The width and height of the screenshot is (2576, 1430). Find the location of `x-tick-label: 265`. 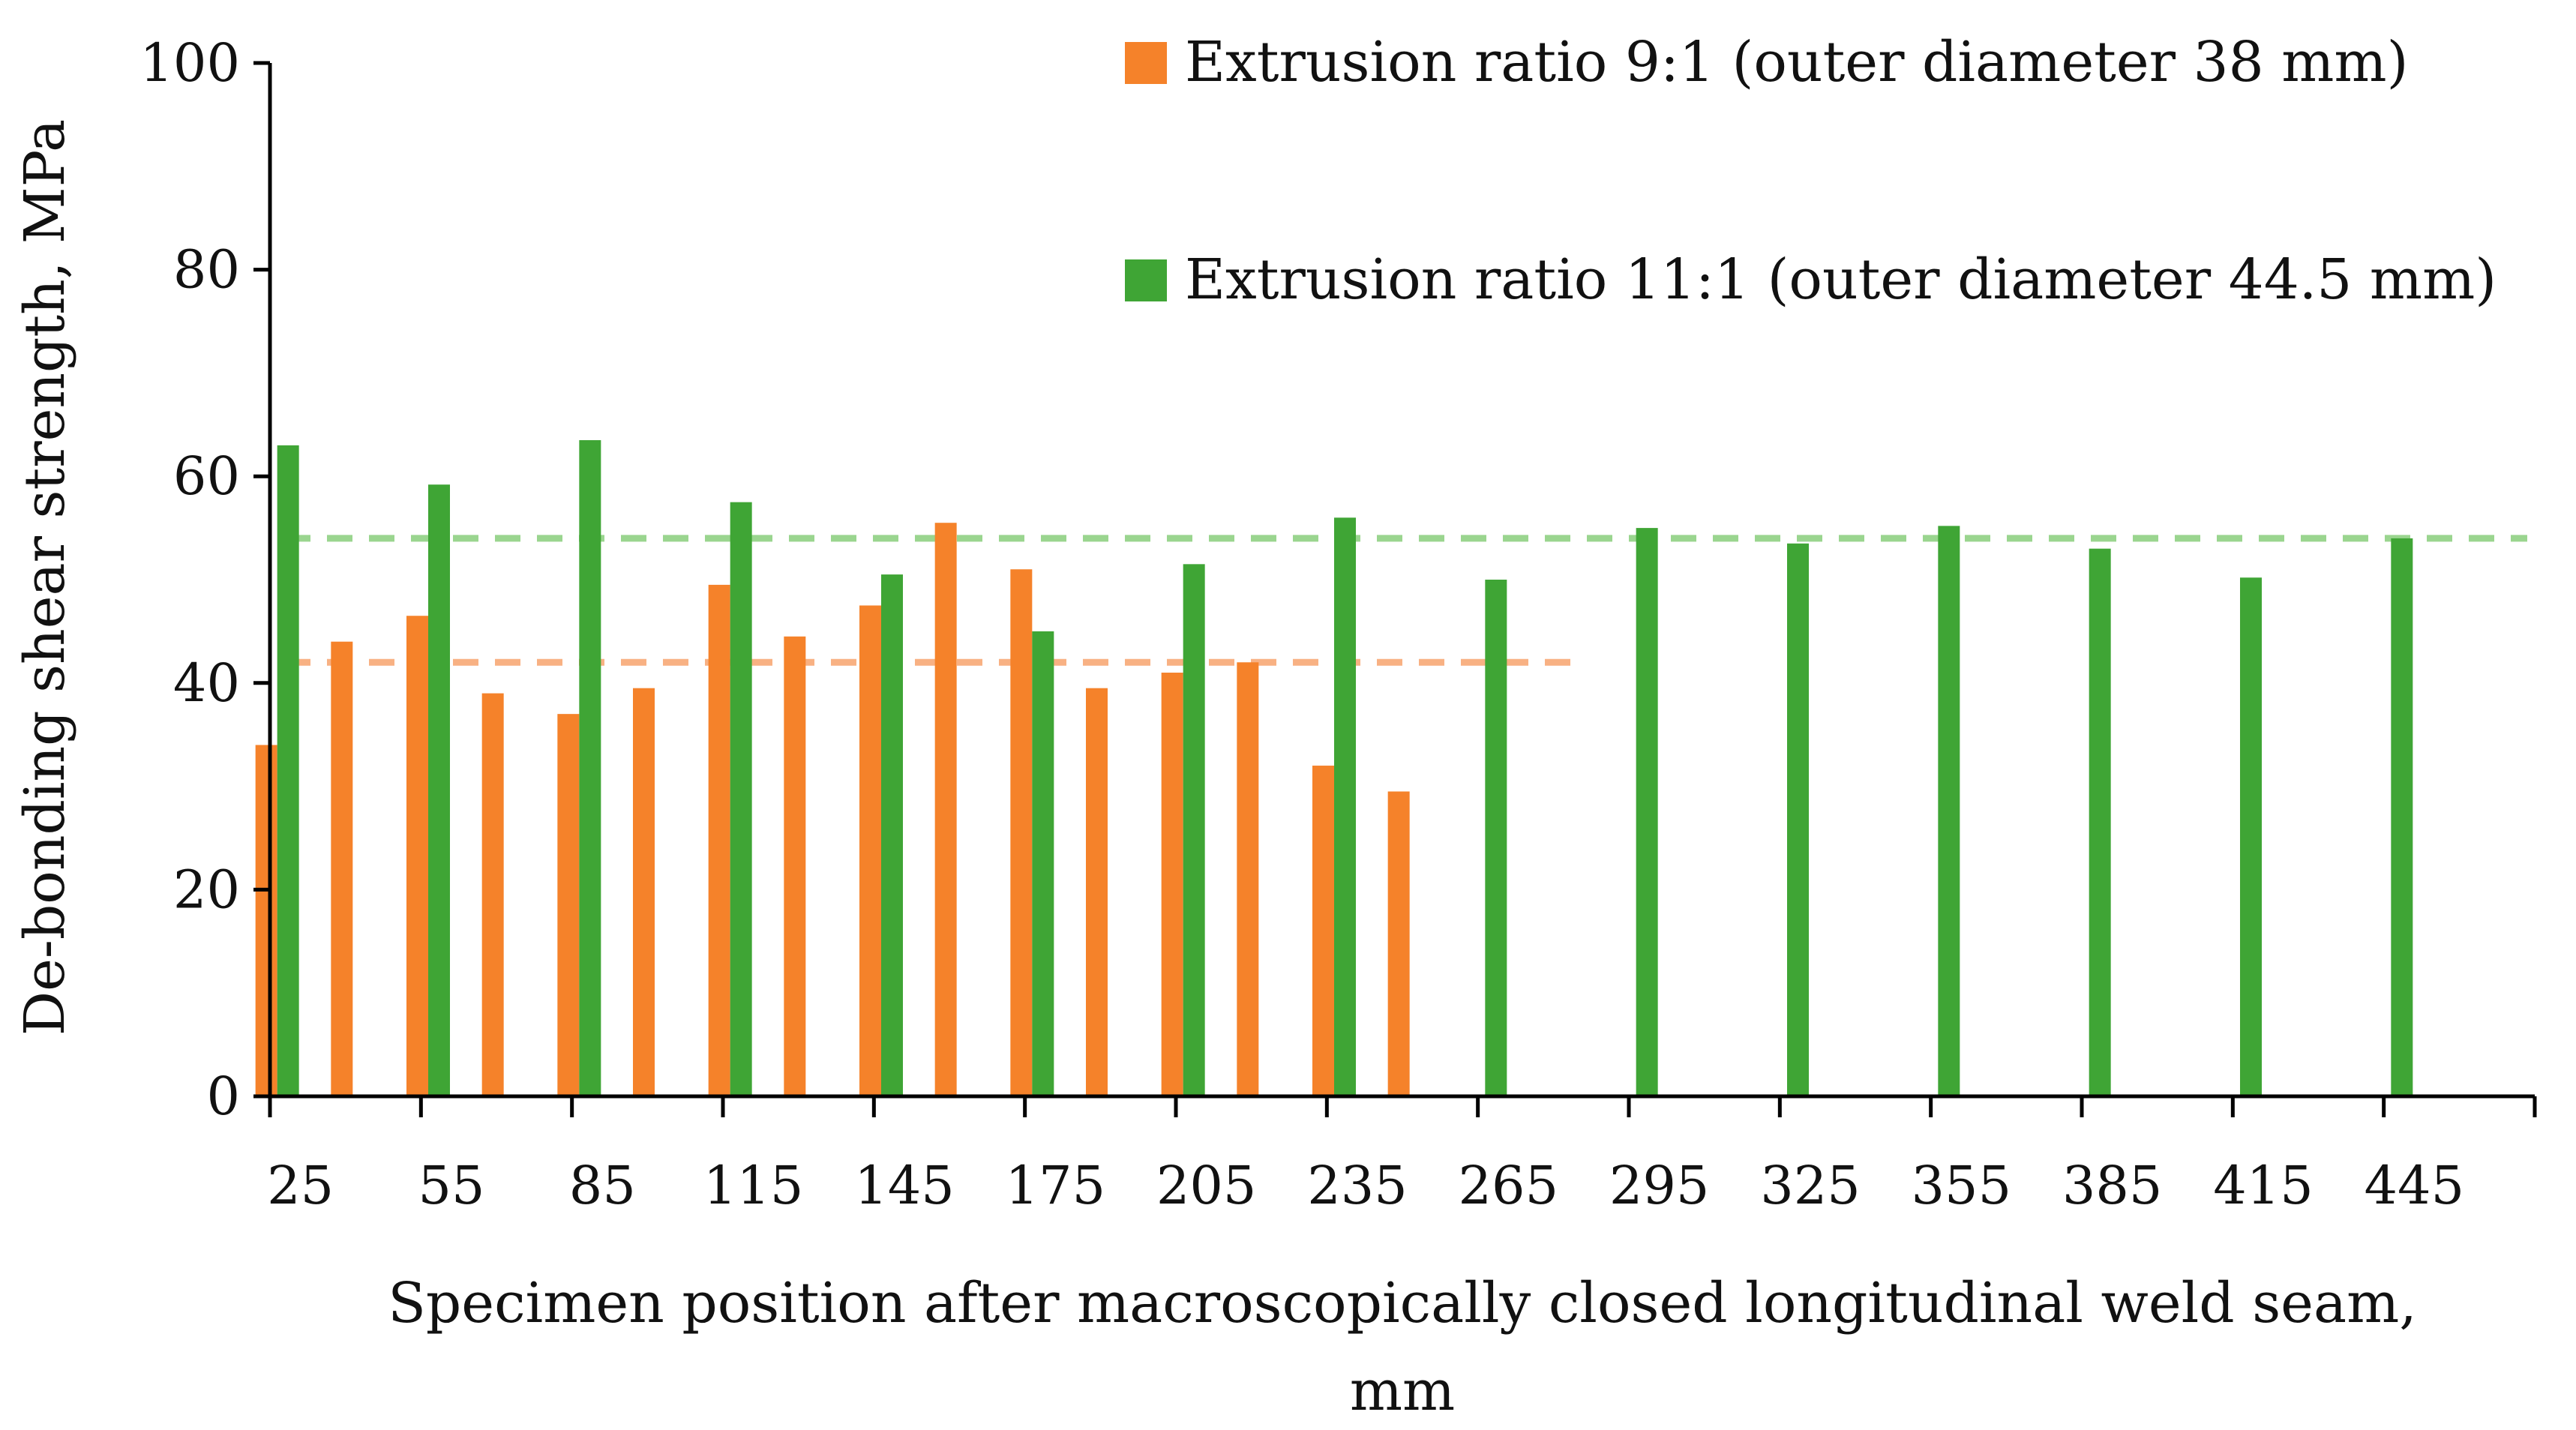

x-tick-label: 265 is located at coordinates (1509, 1186).